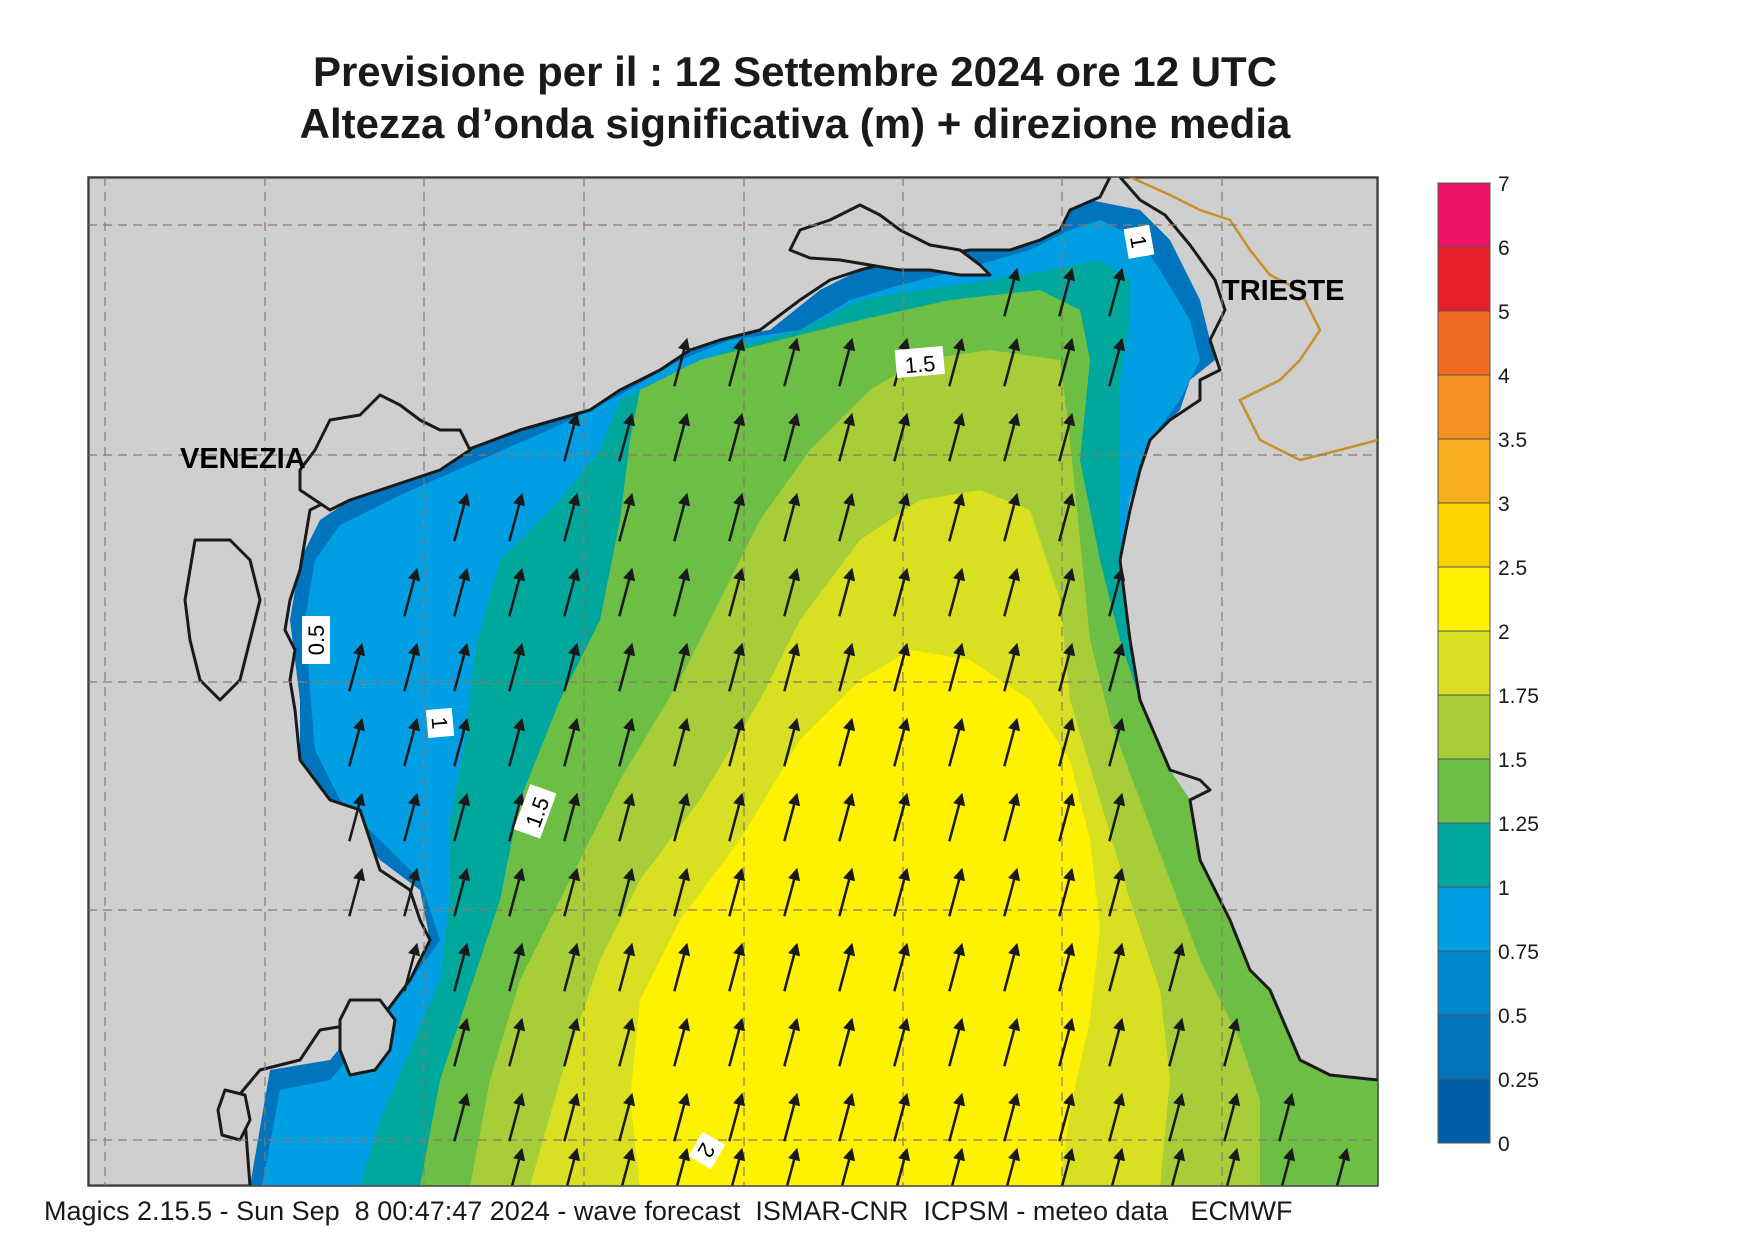  Describe the element at coordinates (1504, 1144) in the screenshot. I see `legend-label: 0` at that location.